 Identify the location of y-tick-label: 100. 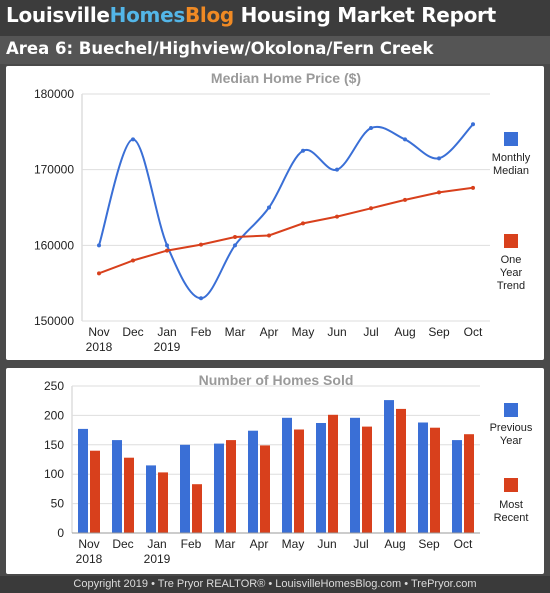
(54, 474).